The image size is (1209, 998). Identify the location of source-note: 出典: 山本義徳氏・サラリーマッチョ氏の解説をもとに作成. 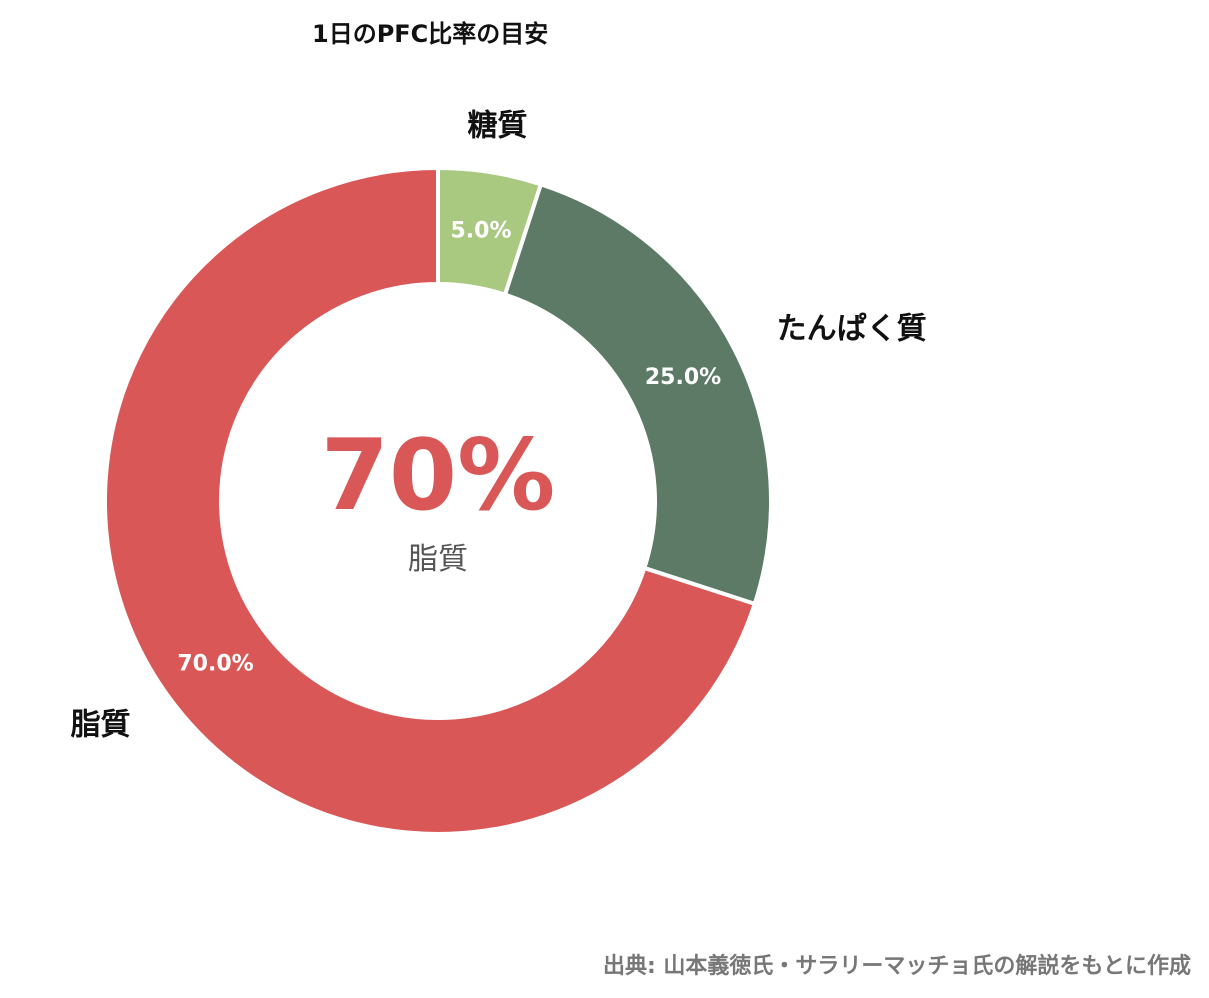
(896, 966).